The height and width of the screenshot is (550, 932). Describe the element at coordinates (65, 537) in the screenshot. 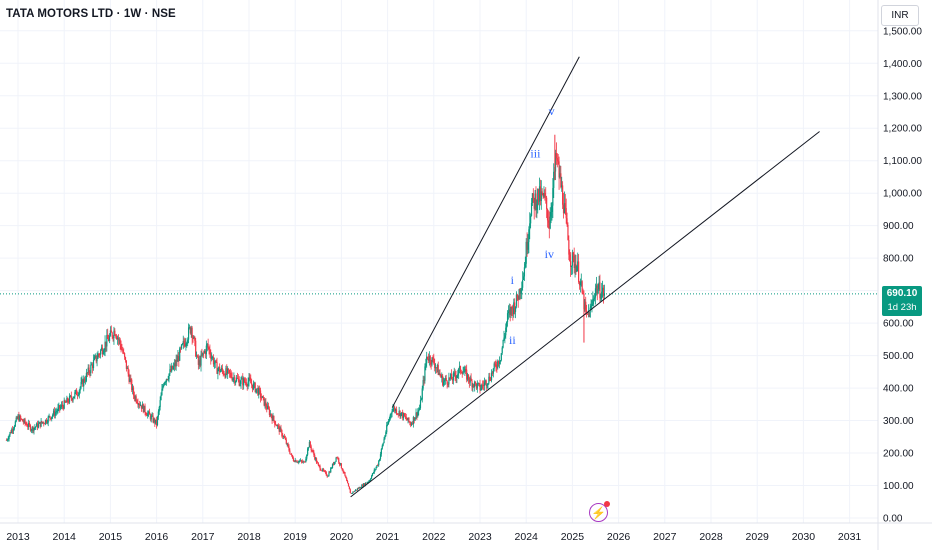

I see `x-tick-label: 2014` at that location.